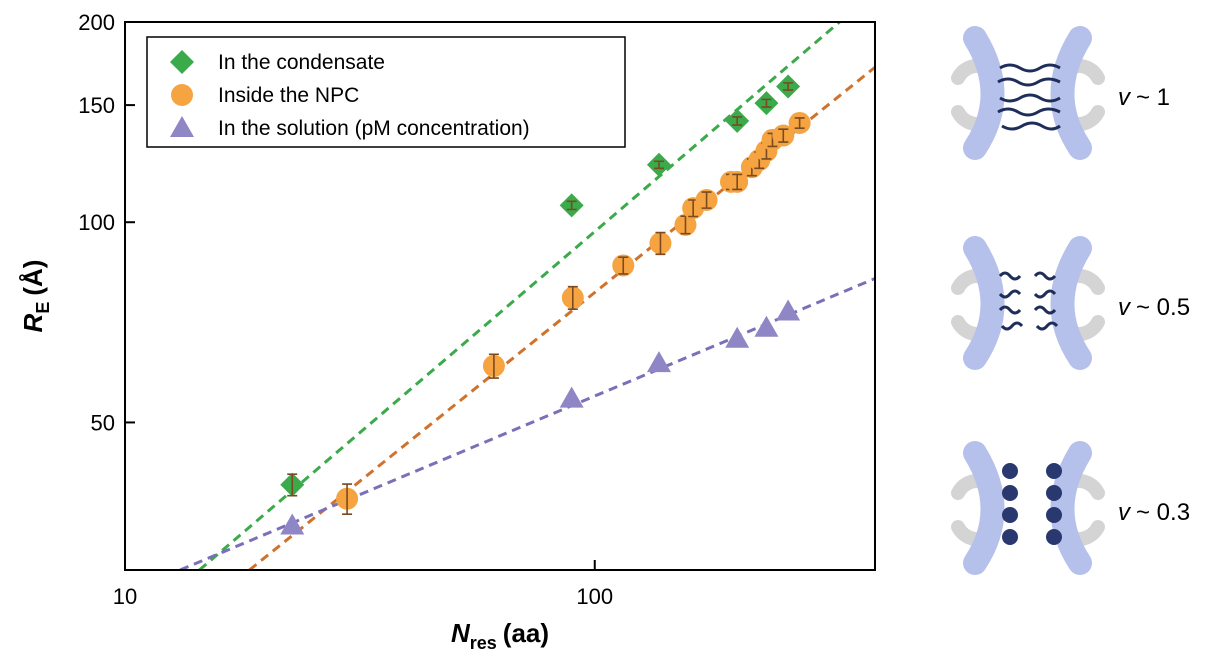 This screenshot has width=1221, height=660. What do you see at coordinates (33, 322) in the screenshot?
I see `y-label-main: R` at bounding box center [33, 322].